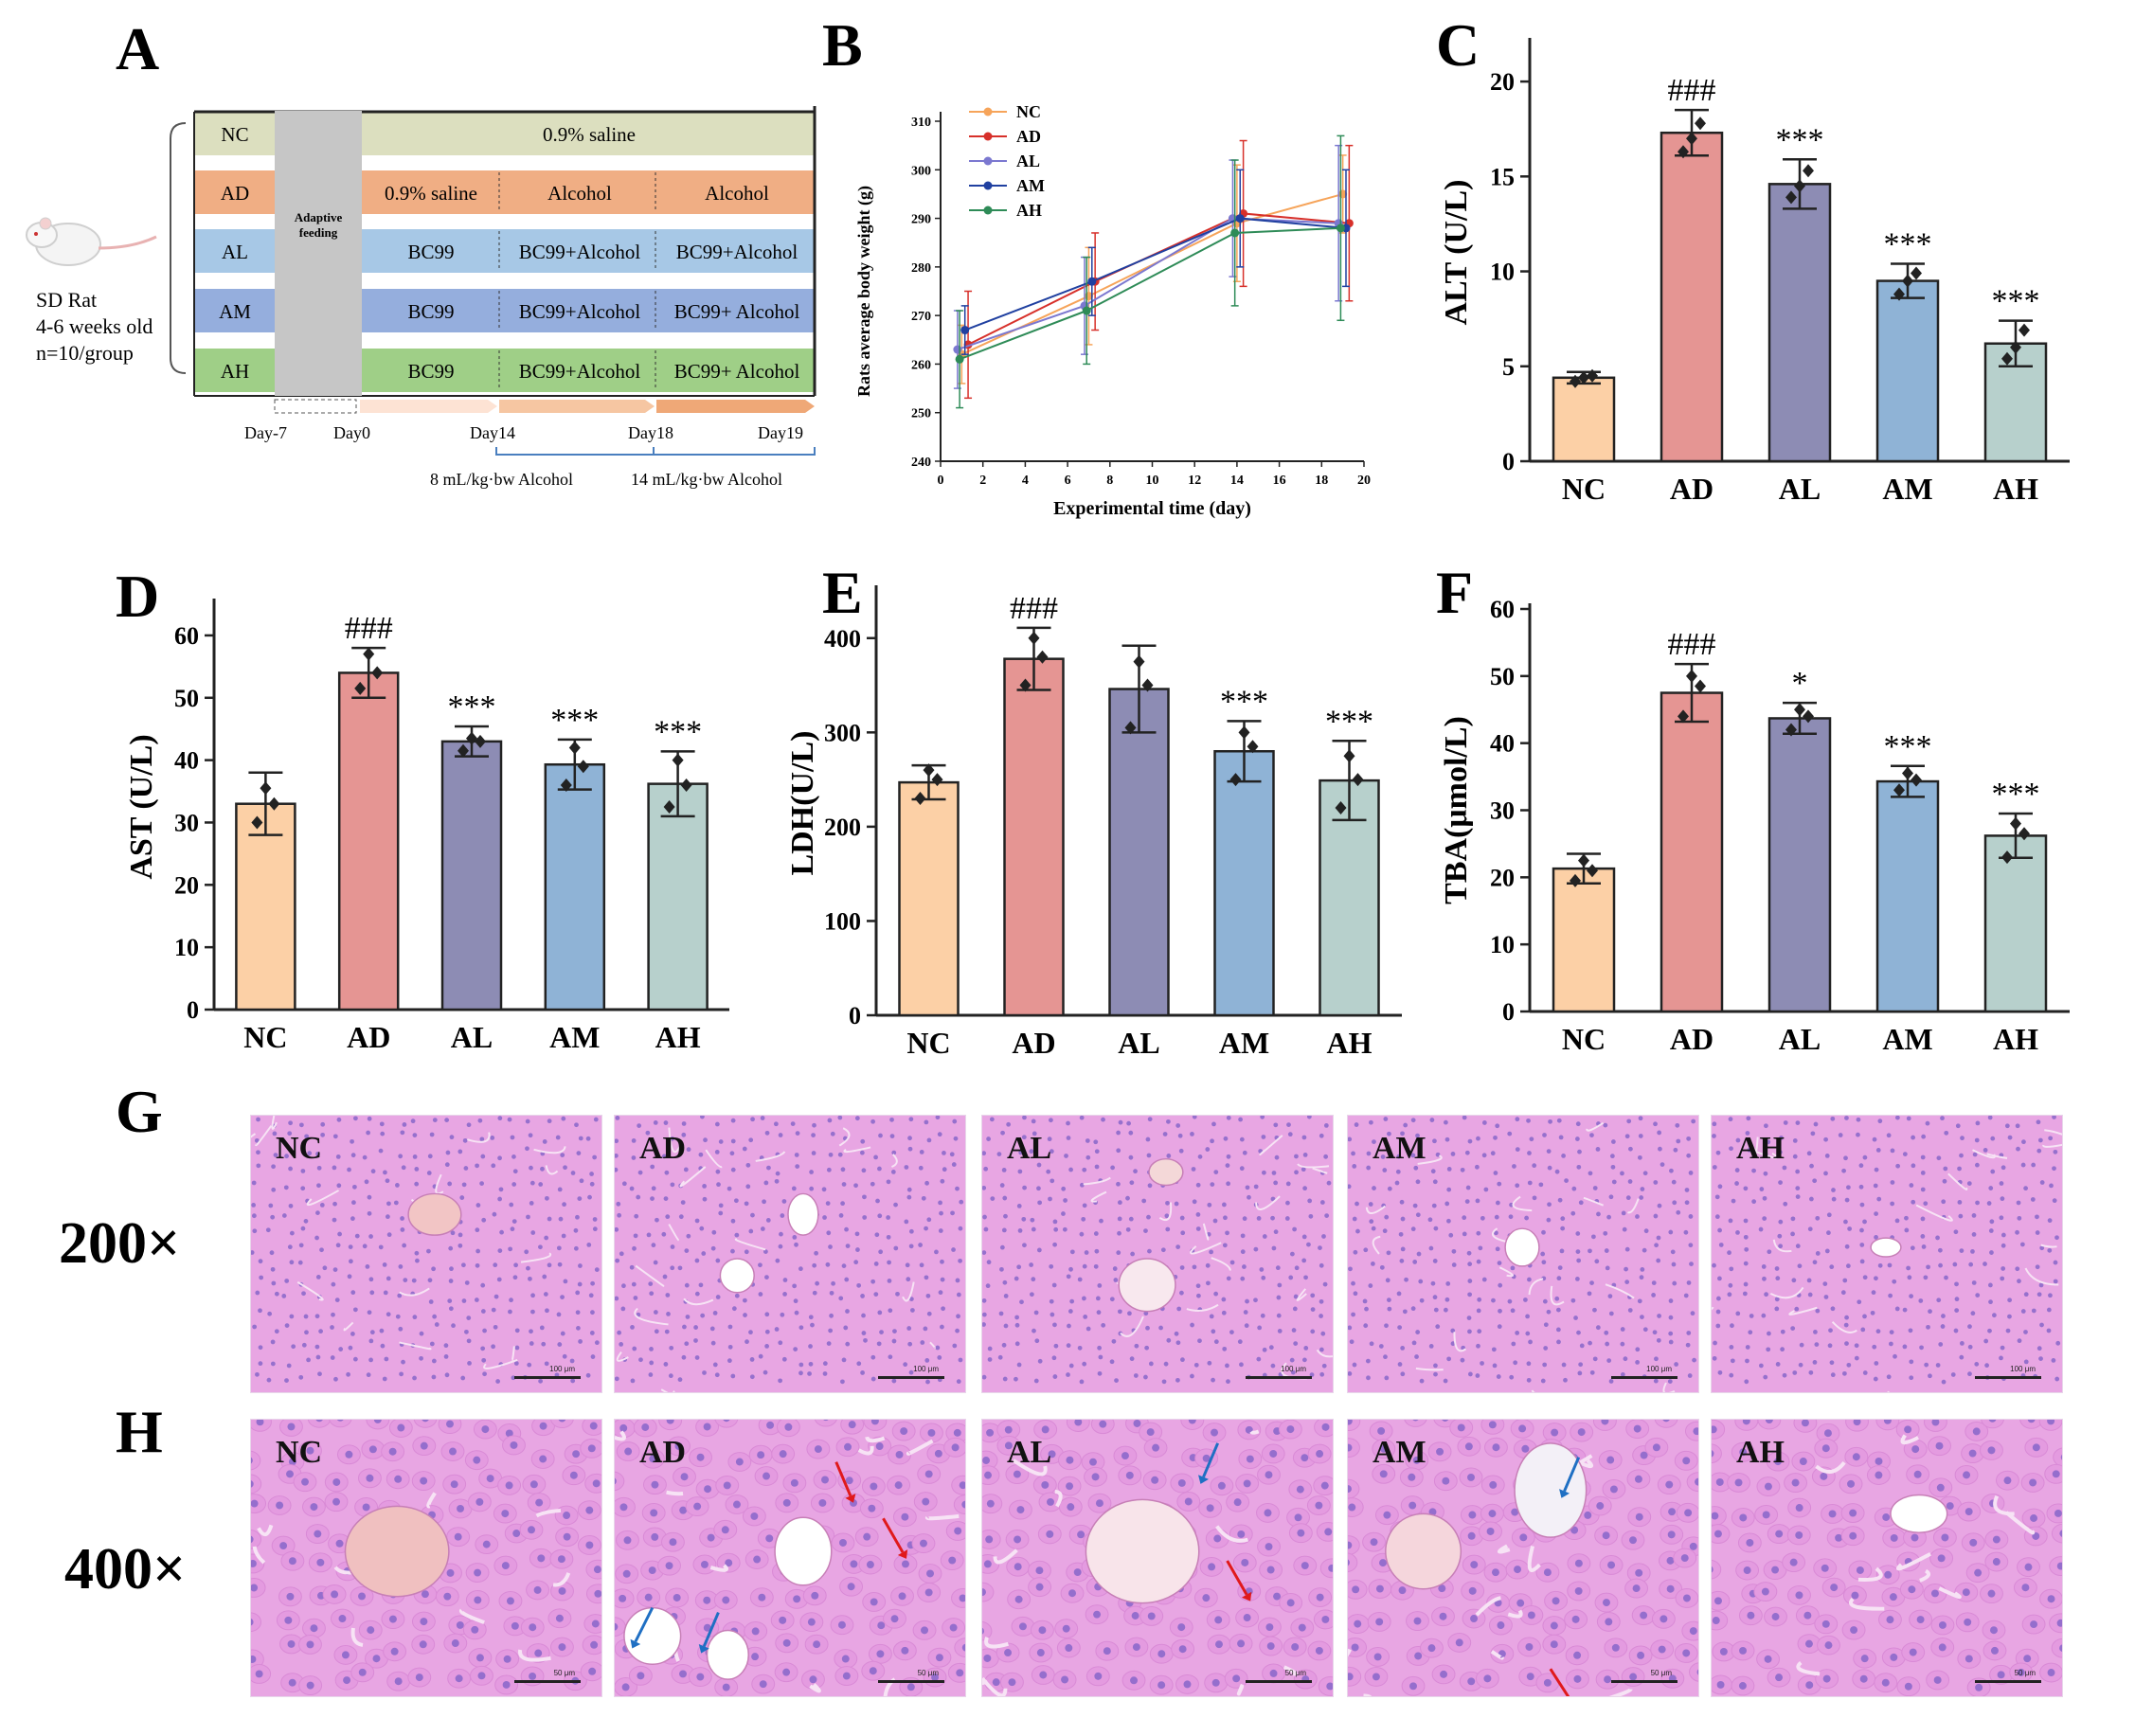 Image resolution: width=2153 pixels, height=1736 pixels. What do you see at coordinates (1279, 1377) in the screenshot?
I see `scale-bar` at bounding box center [1279, 1377].